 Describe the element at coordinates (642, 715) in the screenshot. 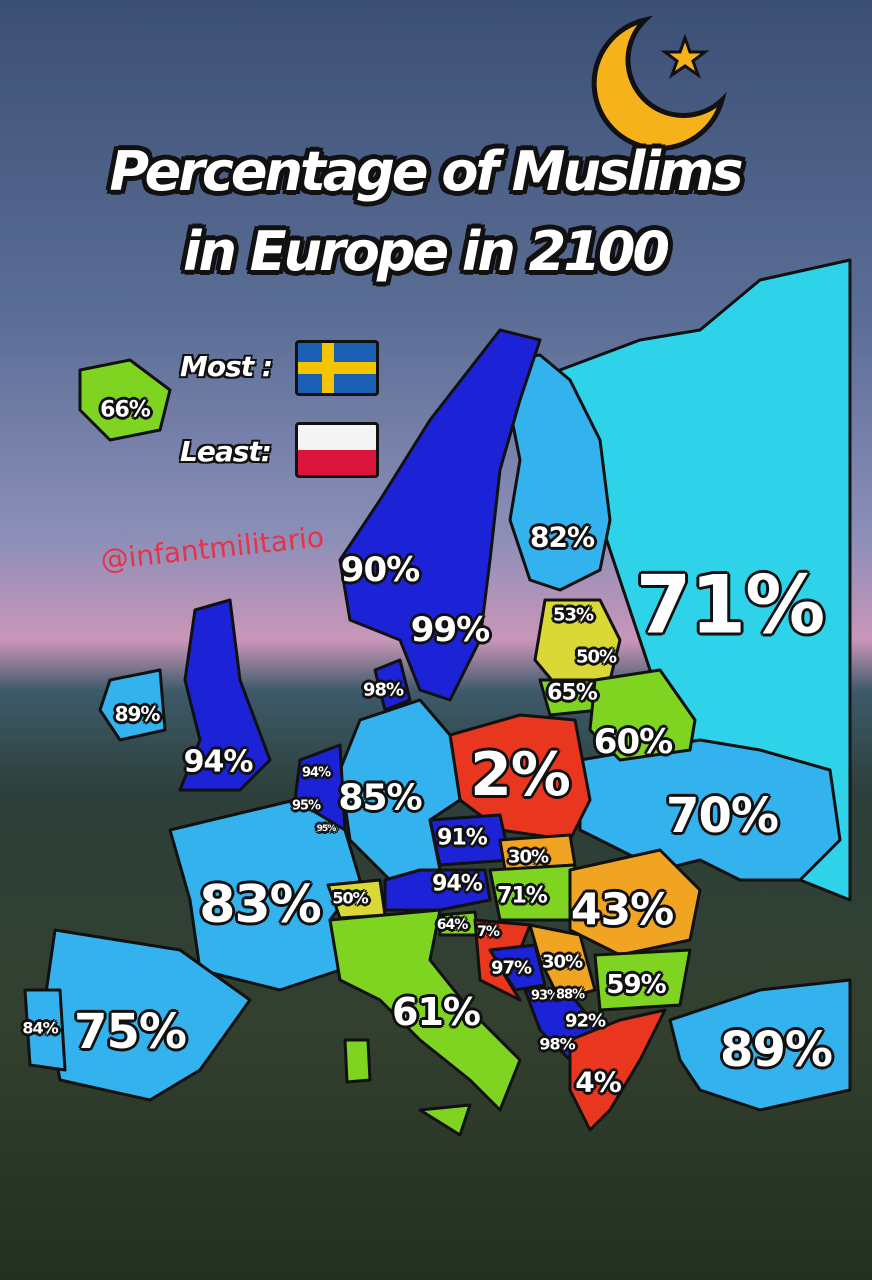

I see `region-belarus` at that location.